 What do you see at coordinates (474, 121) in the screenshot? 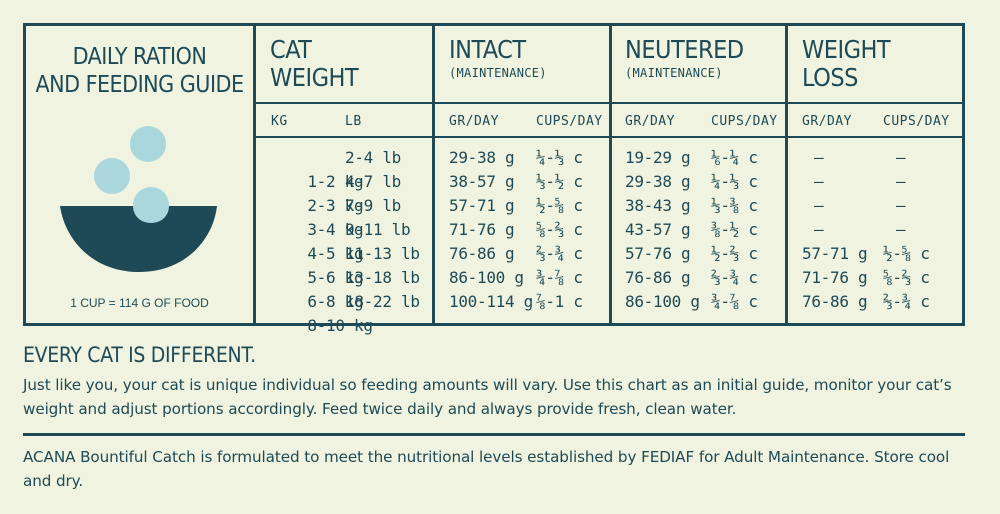
I see `intact-gr-subheader: GR/DAY` at bounding box center [474, 121].